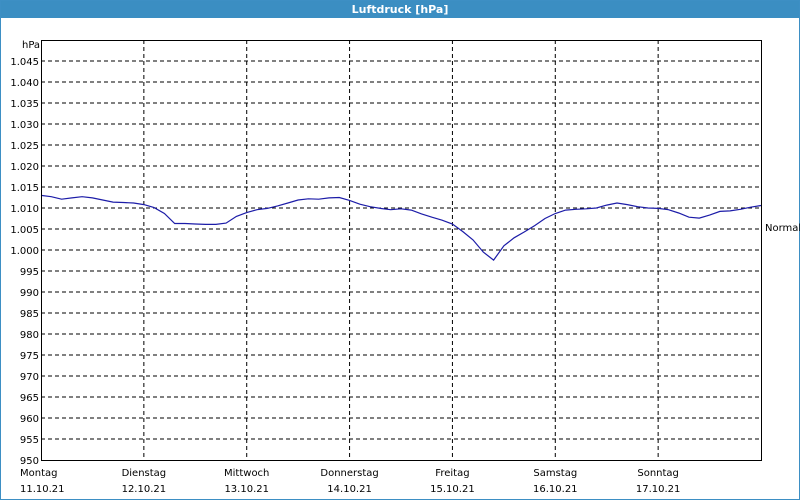 The width and height of the screenshot is (800, 500). Describe the element at coordinates (29, 419) in the screenshot. I see `y-tick-label: 960` at that location.